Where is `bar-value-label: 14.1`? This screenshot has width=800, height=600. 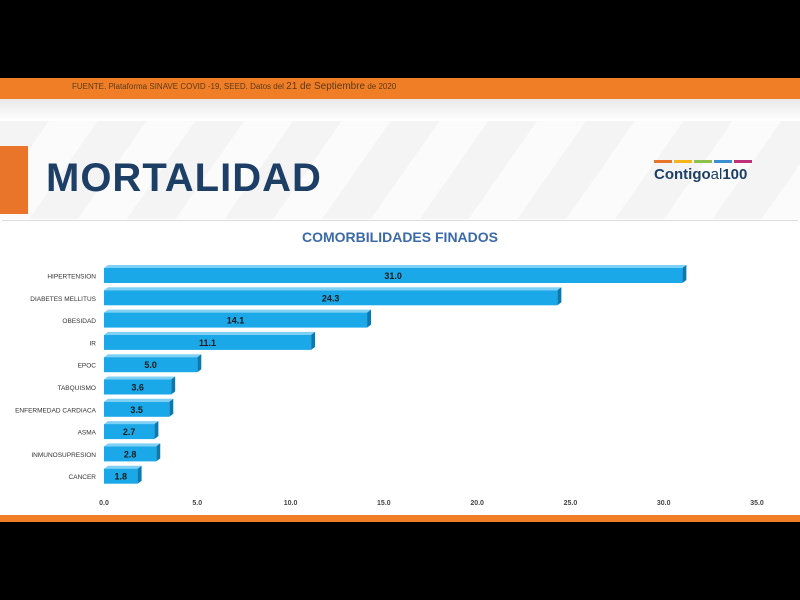
bar-value-label: 14.1 is located at coordinates (236, 321).